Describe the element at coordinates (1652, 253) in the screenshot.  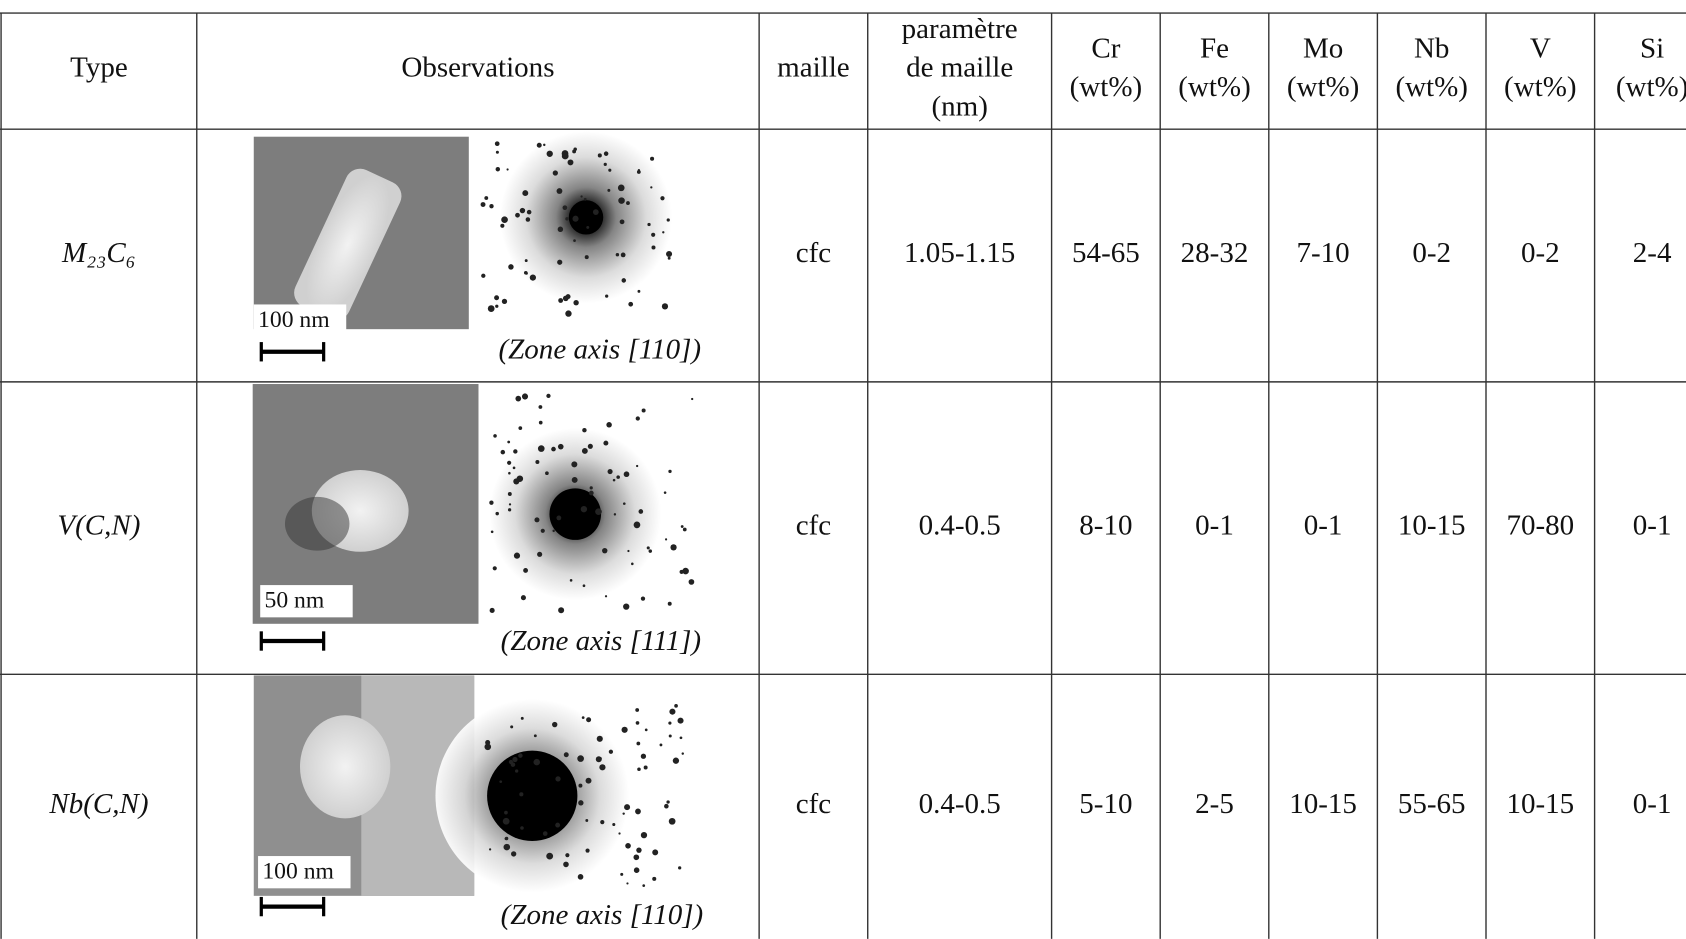
I see `cell: 2-4` at that location.